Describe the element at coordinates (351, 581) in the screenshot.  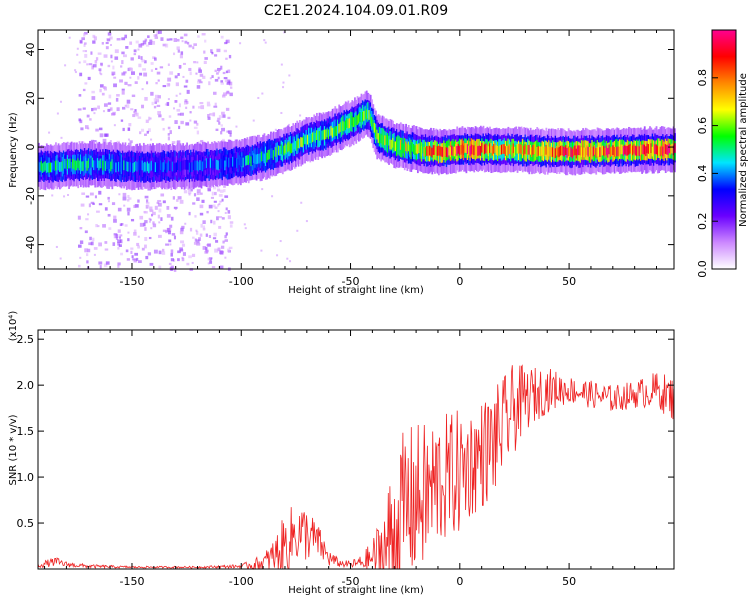
I see `snr-x-tick-label: -50` at that location.